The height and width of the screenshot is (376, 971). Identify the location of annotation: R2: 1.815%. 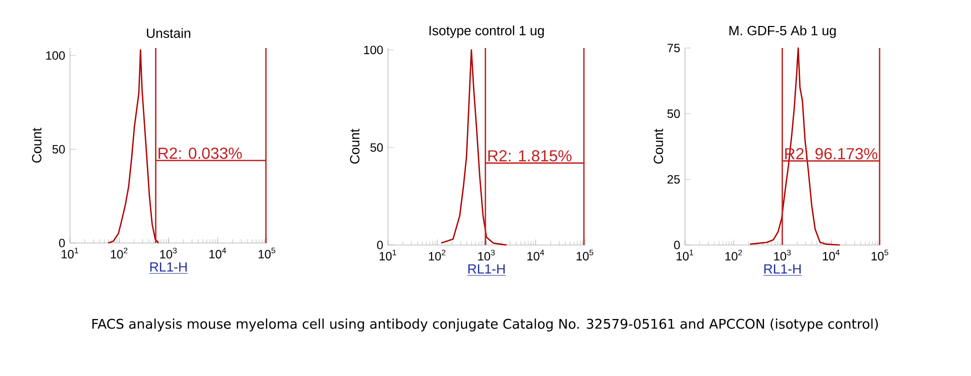
(530, 156).